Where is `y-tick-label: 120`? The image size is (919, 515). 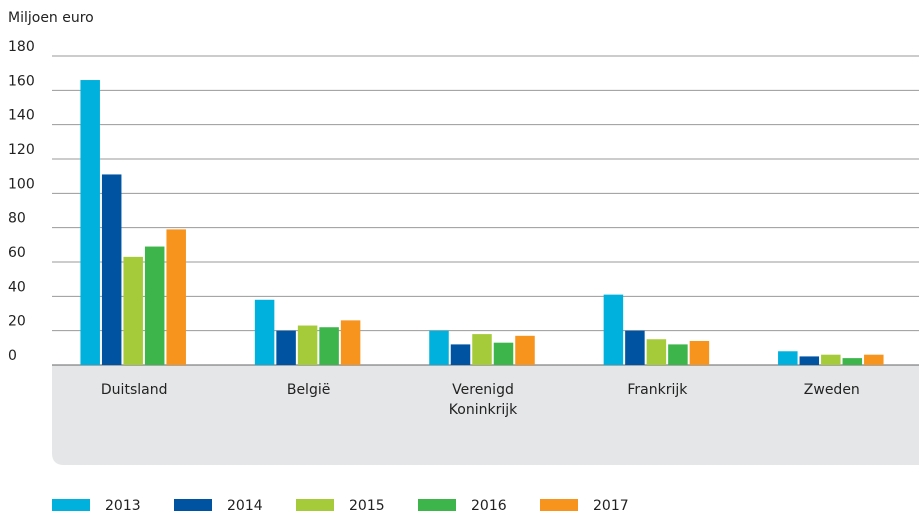 y-tick-label: 120 is located at coordinates (21, 150).